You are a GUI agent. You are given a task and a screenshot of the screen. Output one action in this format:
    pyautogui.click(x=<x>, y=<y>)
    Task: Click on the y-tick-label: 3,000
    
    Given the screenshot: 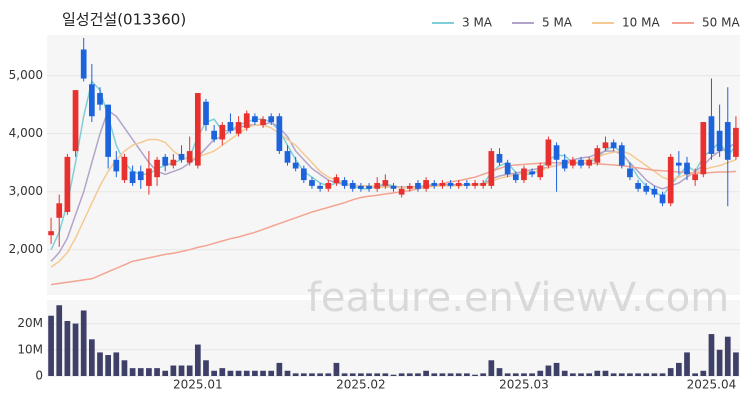 What is the action you would take?
    pyautogui.click(x=26, y=191)
    